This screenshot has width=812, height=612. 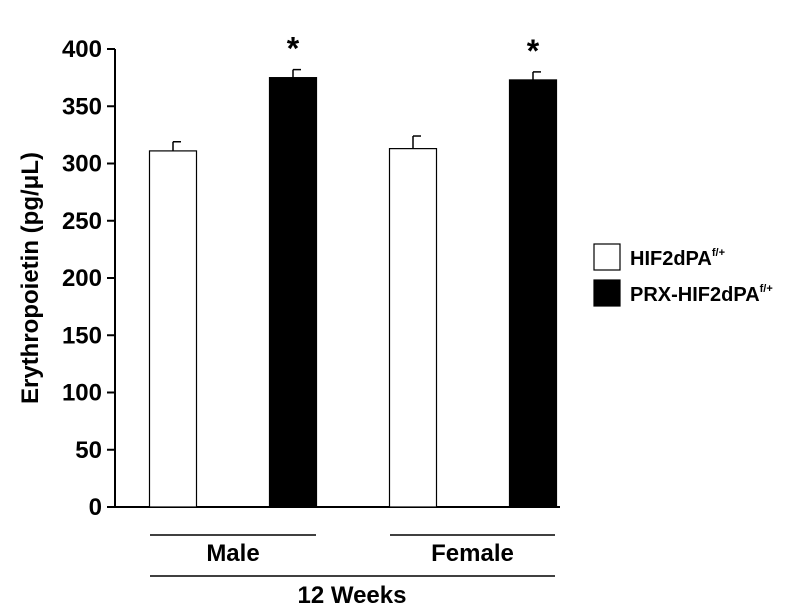 I want to click on legend: HIF2dPAf/+PRX-HIF2dPAf/+, so click(x=683, y=275).